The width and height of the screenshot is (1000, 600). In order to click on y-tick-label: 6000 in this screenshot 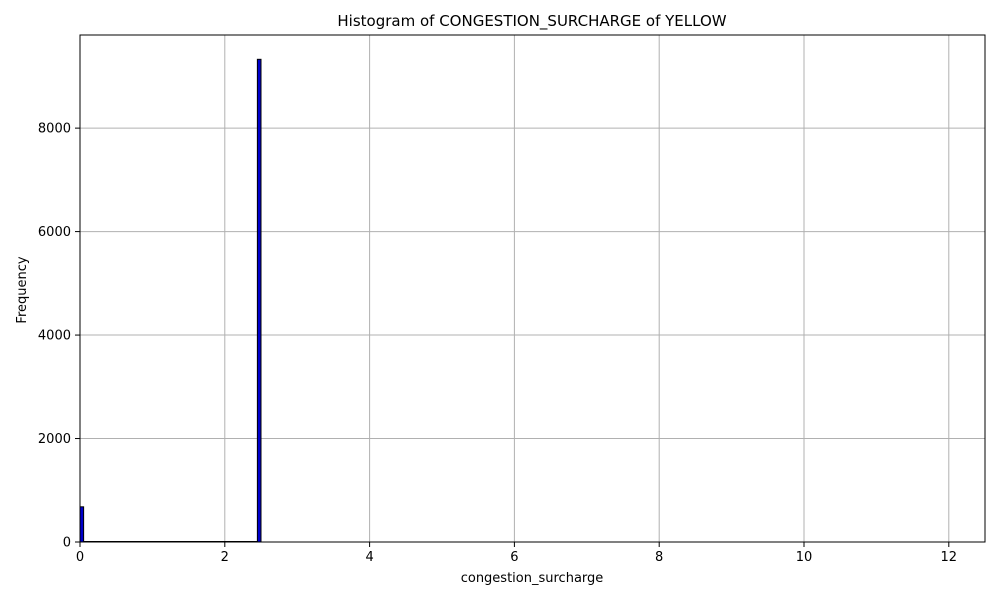, I will do `click(54, 232)`.